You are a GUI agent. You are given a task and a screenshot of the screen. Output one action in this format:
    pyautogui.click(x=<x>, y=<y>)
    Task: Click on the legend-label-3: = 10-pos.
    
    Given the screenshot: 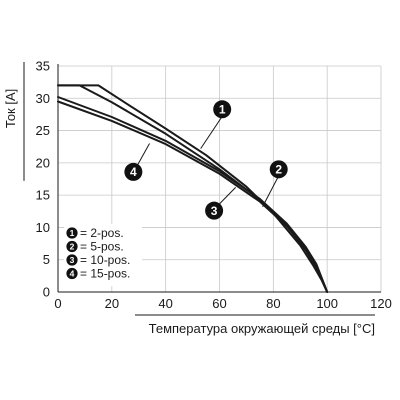 What is the action you would take?
    pyautogui.click(x=105, y=260)
    